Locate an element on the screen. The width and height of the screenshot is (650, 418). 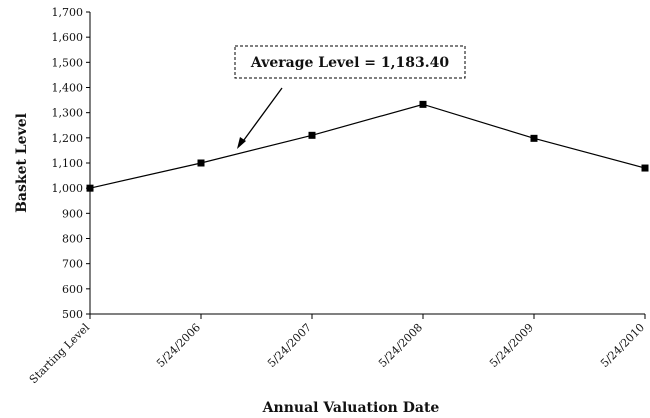
y-tick-label: 1,700 is located at coordinates (68, 12).